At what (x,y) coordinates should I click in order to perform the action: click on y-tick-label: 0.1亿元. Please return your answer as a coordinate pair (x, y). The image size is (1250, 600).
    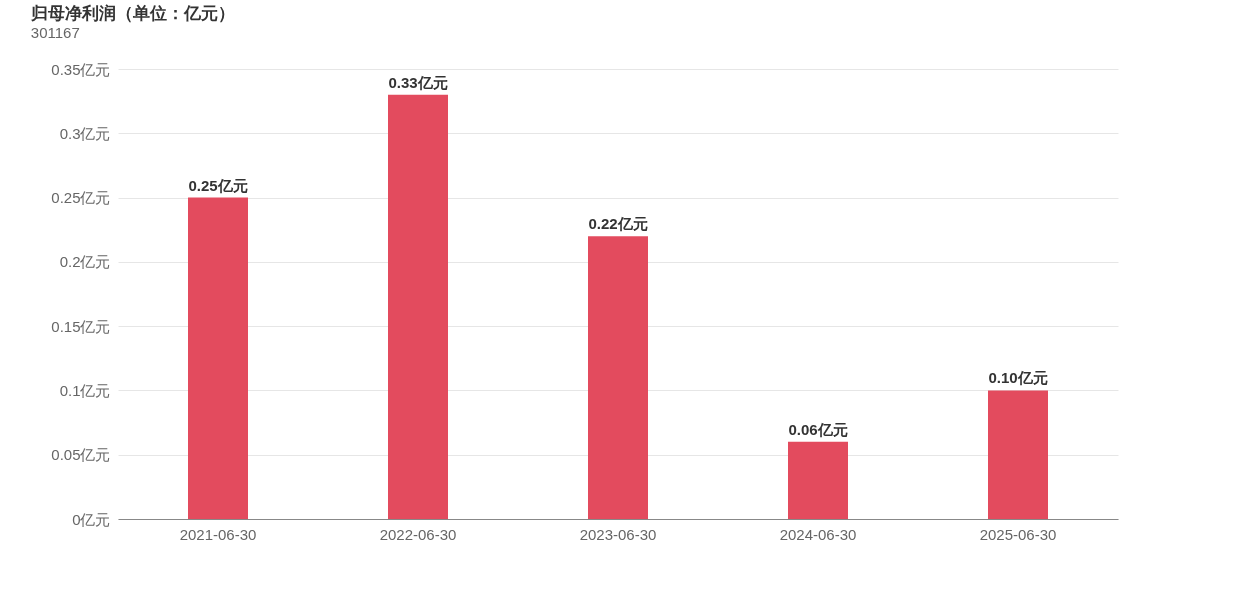
    Looking at the image, I should click on (85, 390).